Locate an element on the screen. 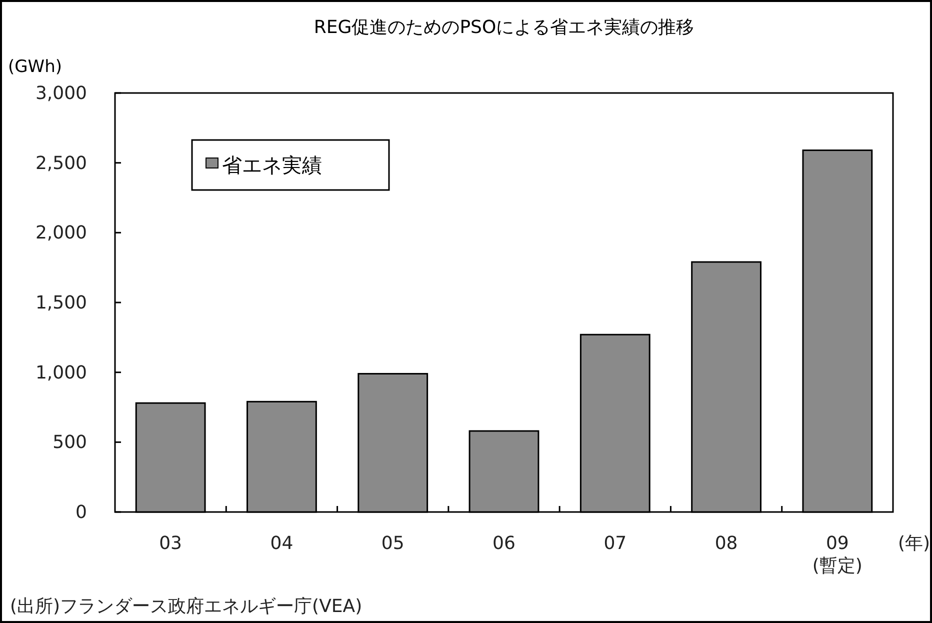  x-tick-label: 09 (暫定) is located at coordinates (837, 554).